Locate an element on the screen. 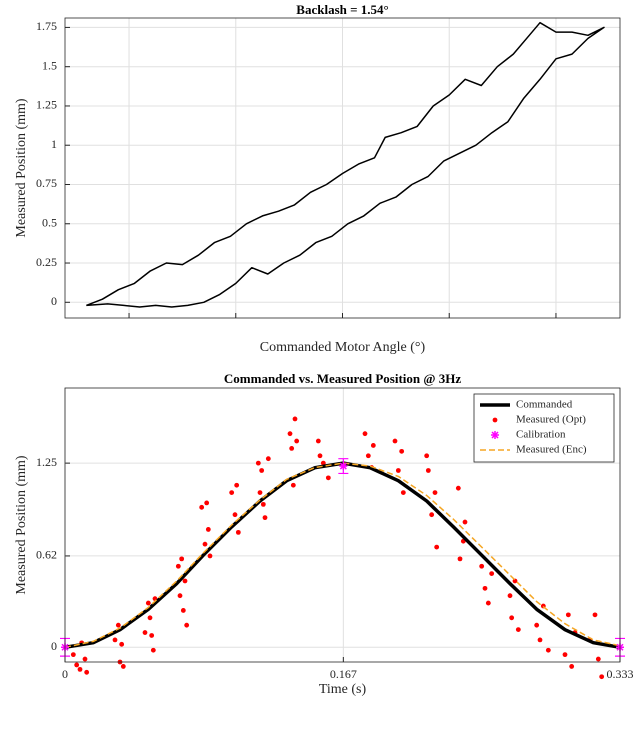 This screenshot has width=640, height=730. x-tick-label: 0 is located at coordinates (65, 674).